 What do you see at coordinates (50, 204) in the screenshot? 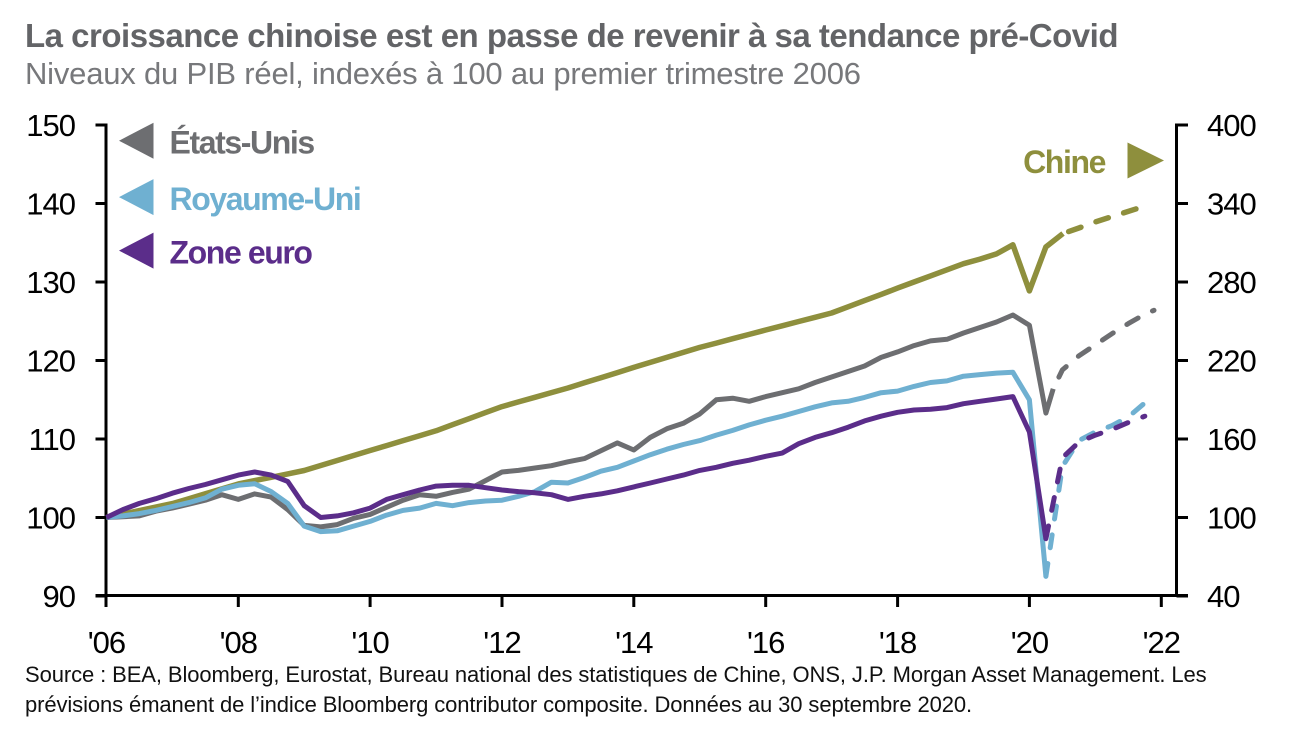
I see `svg-text: 140` at bounding box center [50, 204].